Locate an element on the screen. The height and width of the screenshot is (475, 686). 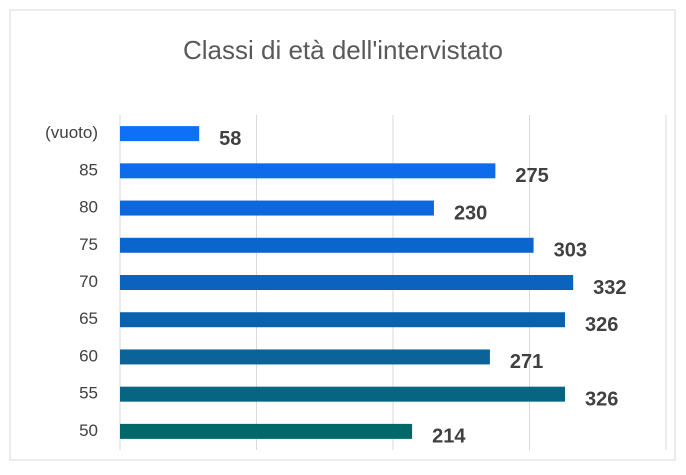
y-tick-label: 80 is located at coordinates (88, 207).